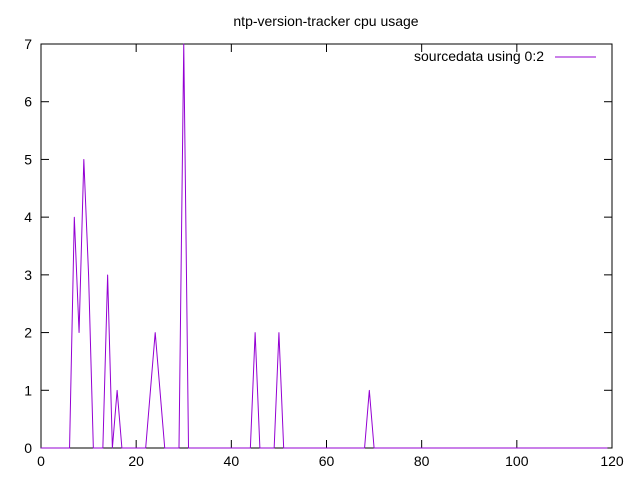  Describe the element at coordinates (327, 461) in the screenshot. I see `x-tick-label: 60` at that location.